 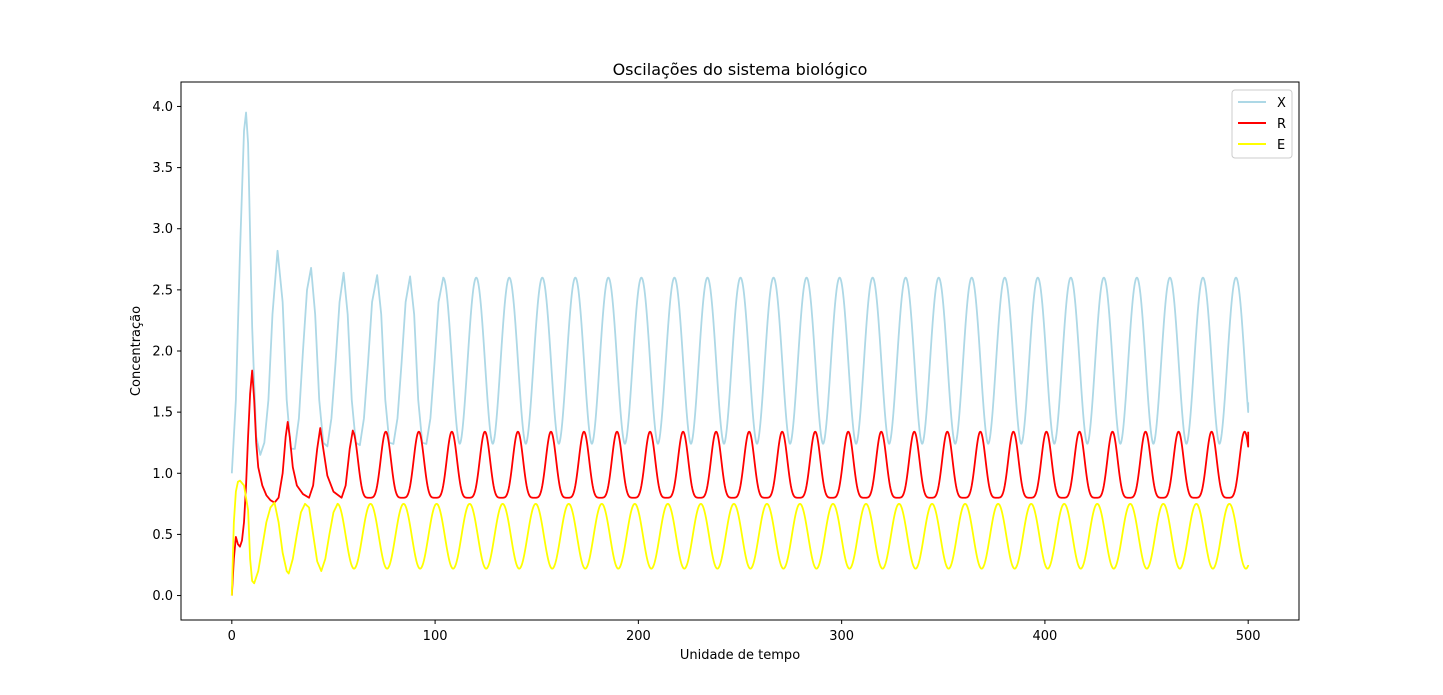 I want to click on legend-label-x: X, so click(x=1281, y=103).